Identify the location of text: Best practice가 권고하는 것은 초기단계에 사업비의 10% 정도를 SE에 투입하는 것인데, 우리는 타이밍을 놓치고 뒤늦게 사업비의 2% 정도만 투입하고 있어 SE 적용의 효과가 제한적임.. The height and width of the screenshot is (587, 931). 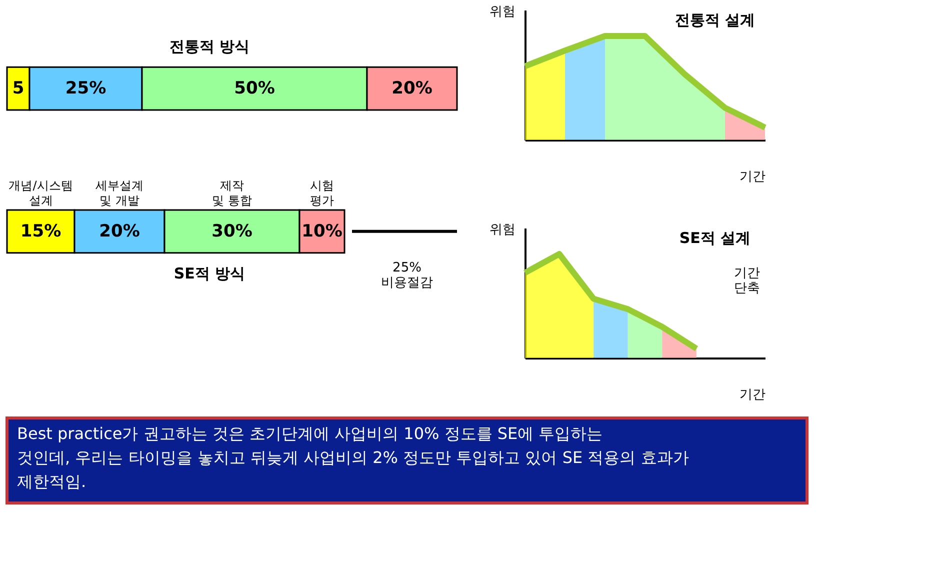
(353, 457).